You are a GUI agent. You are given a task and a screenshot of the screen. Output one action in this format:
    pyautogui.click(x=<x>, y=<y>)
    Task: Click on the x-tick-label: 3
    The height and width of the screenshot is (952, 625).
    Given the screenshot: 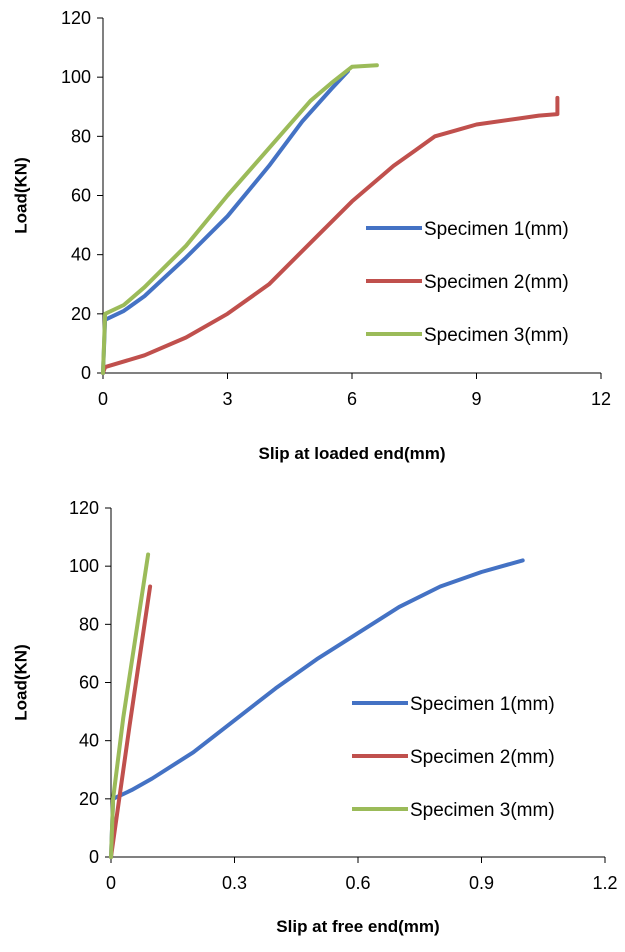 What is the action you would take?
    pyautogui.click(x=227, y=399)
    